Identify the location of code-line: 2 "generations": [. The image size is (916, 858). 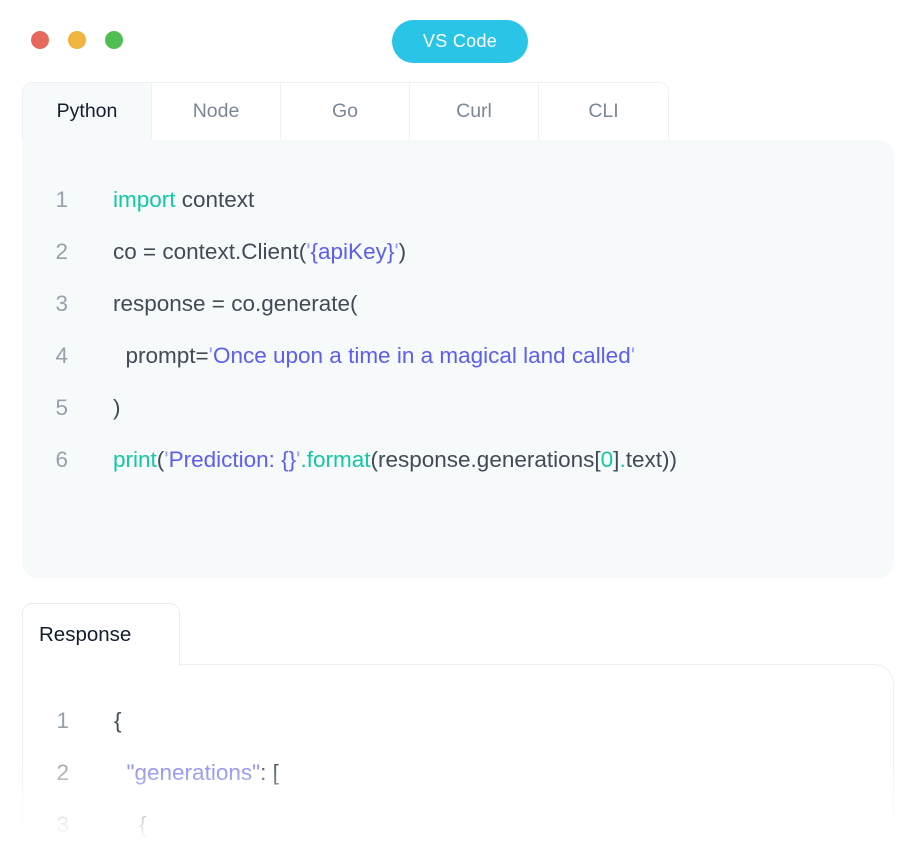
(458, 773).